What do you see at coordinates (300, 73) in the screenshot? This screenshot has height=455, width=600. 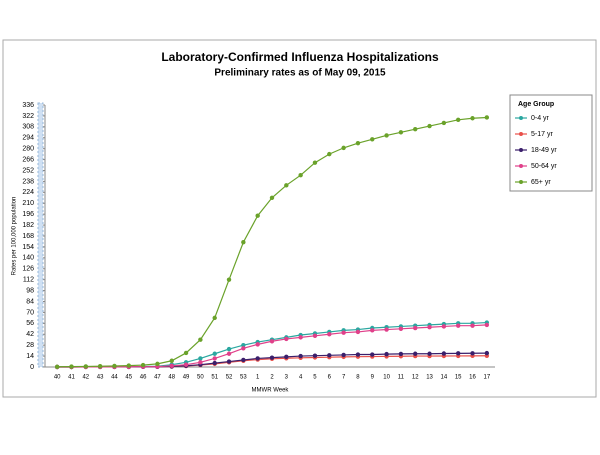 I see `chart-subtitle: Preliminary rates as of May 09, 2015` at bounding box center [300, 73].